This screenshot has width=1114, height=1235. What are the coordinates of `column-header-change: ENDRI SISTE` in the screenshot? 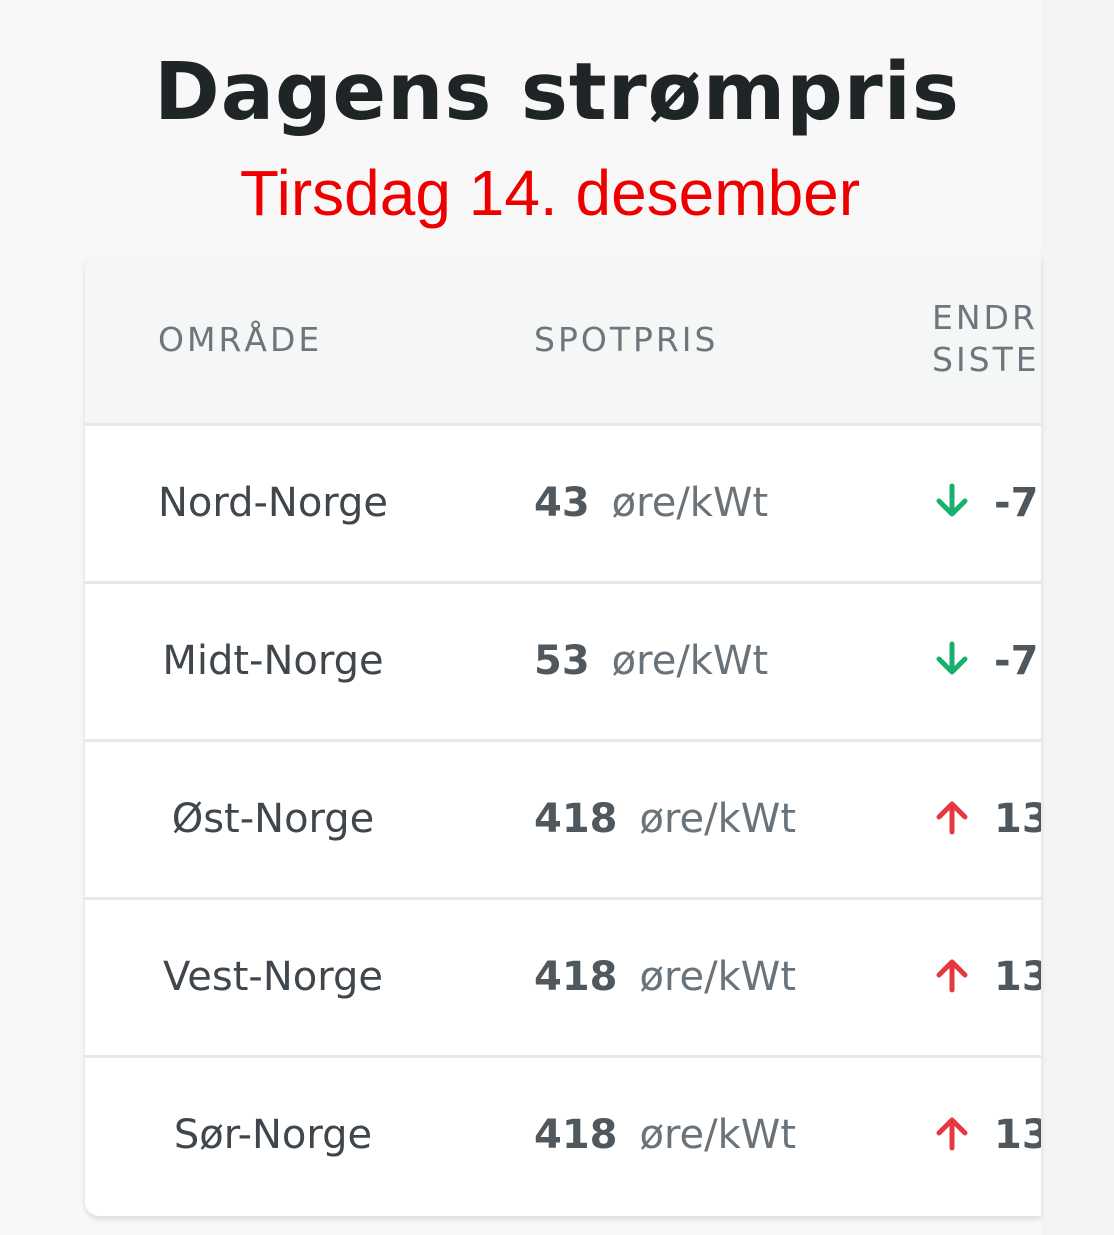 It's located at (986, 339).